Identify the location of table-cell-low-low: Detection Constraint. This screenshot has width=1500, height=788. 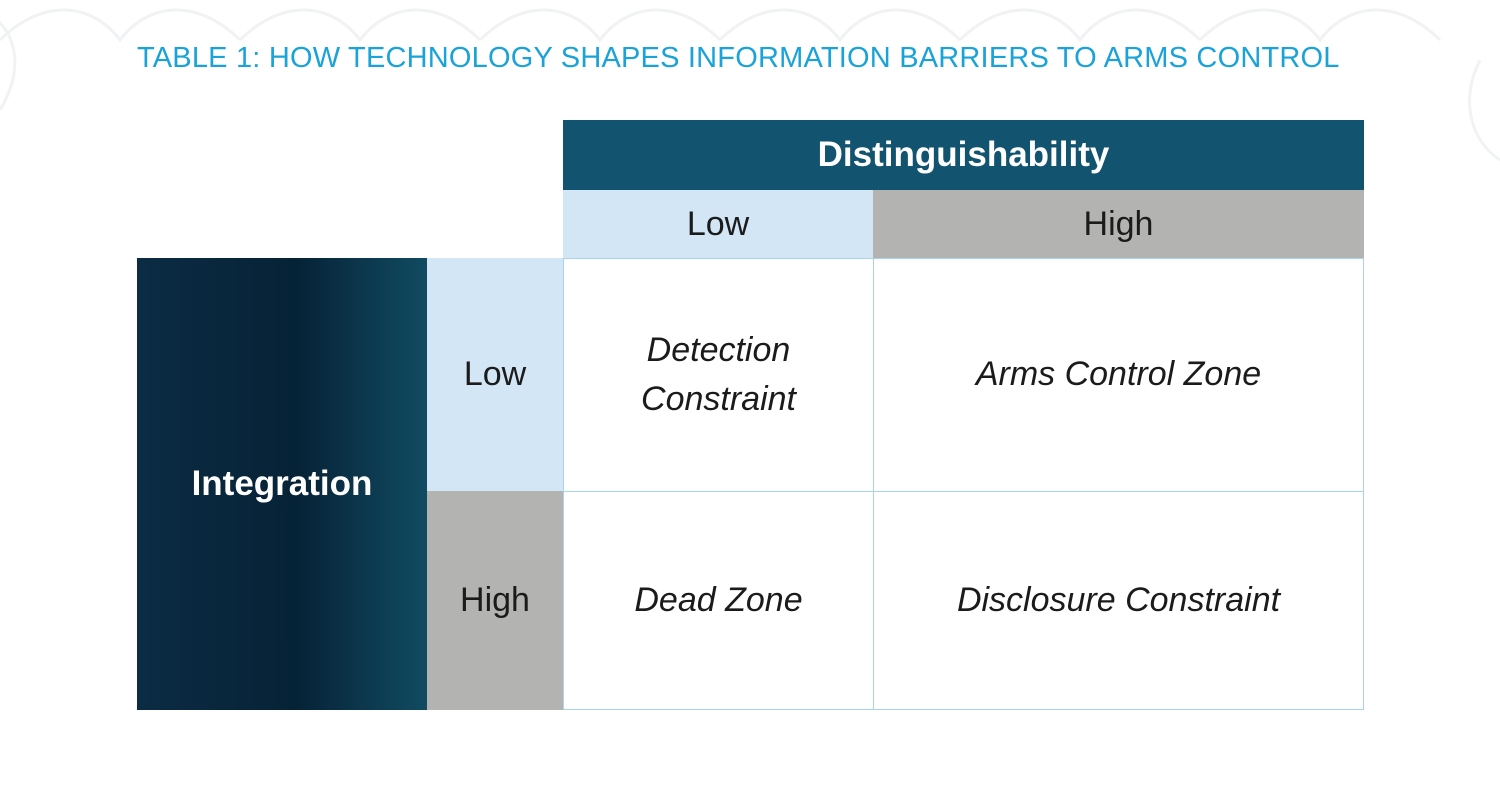
(718, 375).